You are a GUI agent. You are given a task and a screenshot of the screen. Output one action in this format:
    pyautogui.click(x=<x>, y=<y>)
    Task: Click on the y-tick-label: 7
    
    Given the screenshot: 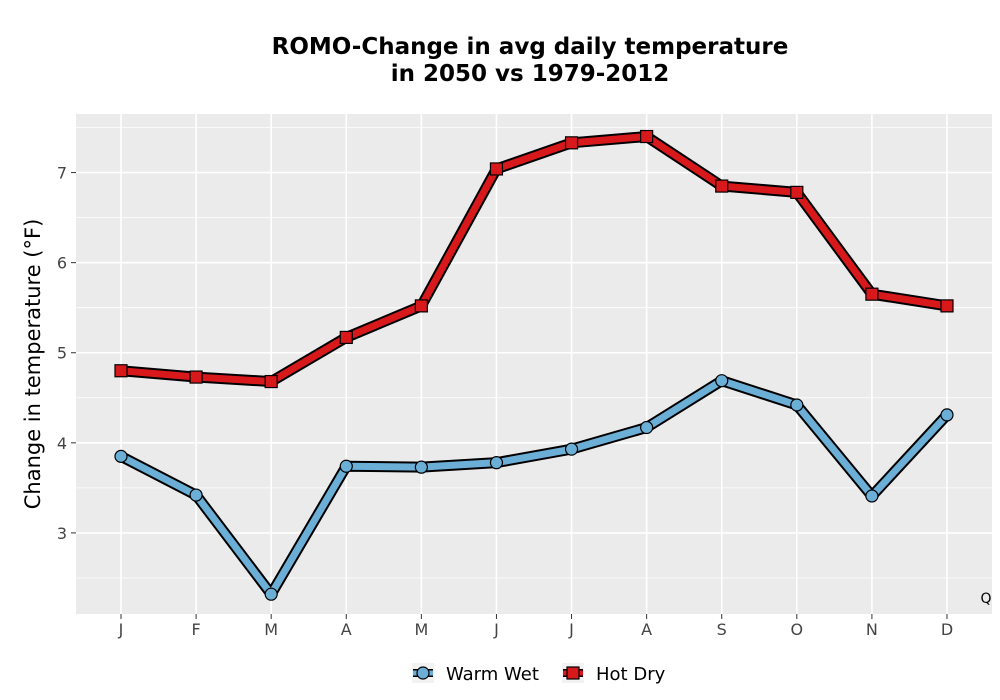 What is the action you would take?
    pyautogui.click(x=62, y=173)
    